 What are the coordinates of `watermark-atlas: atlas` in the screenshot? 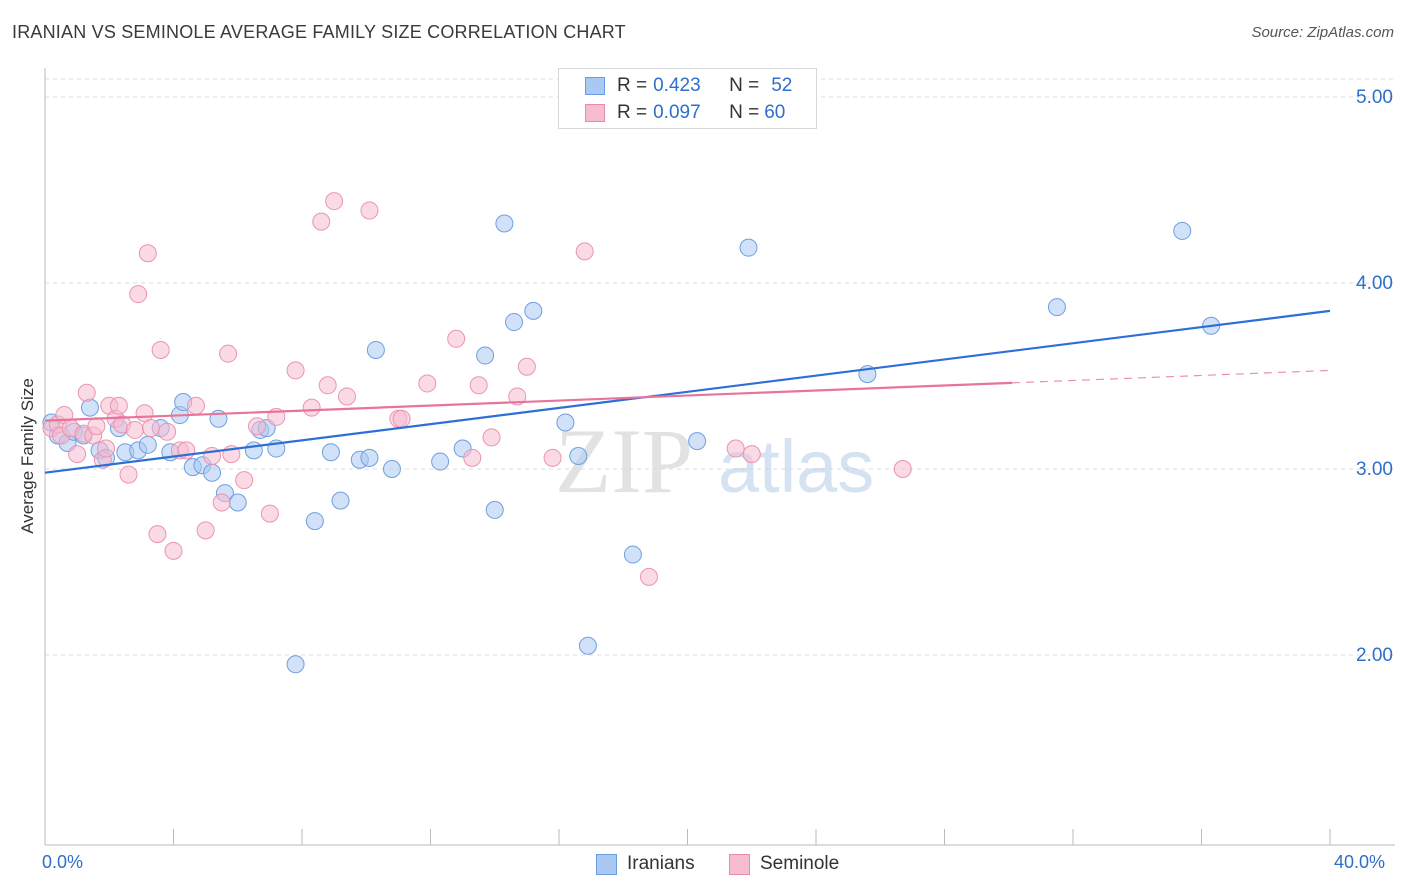 It's located at (796, 466).